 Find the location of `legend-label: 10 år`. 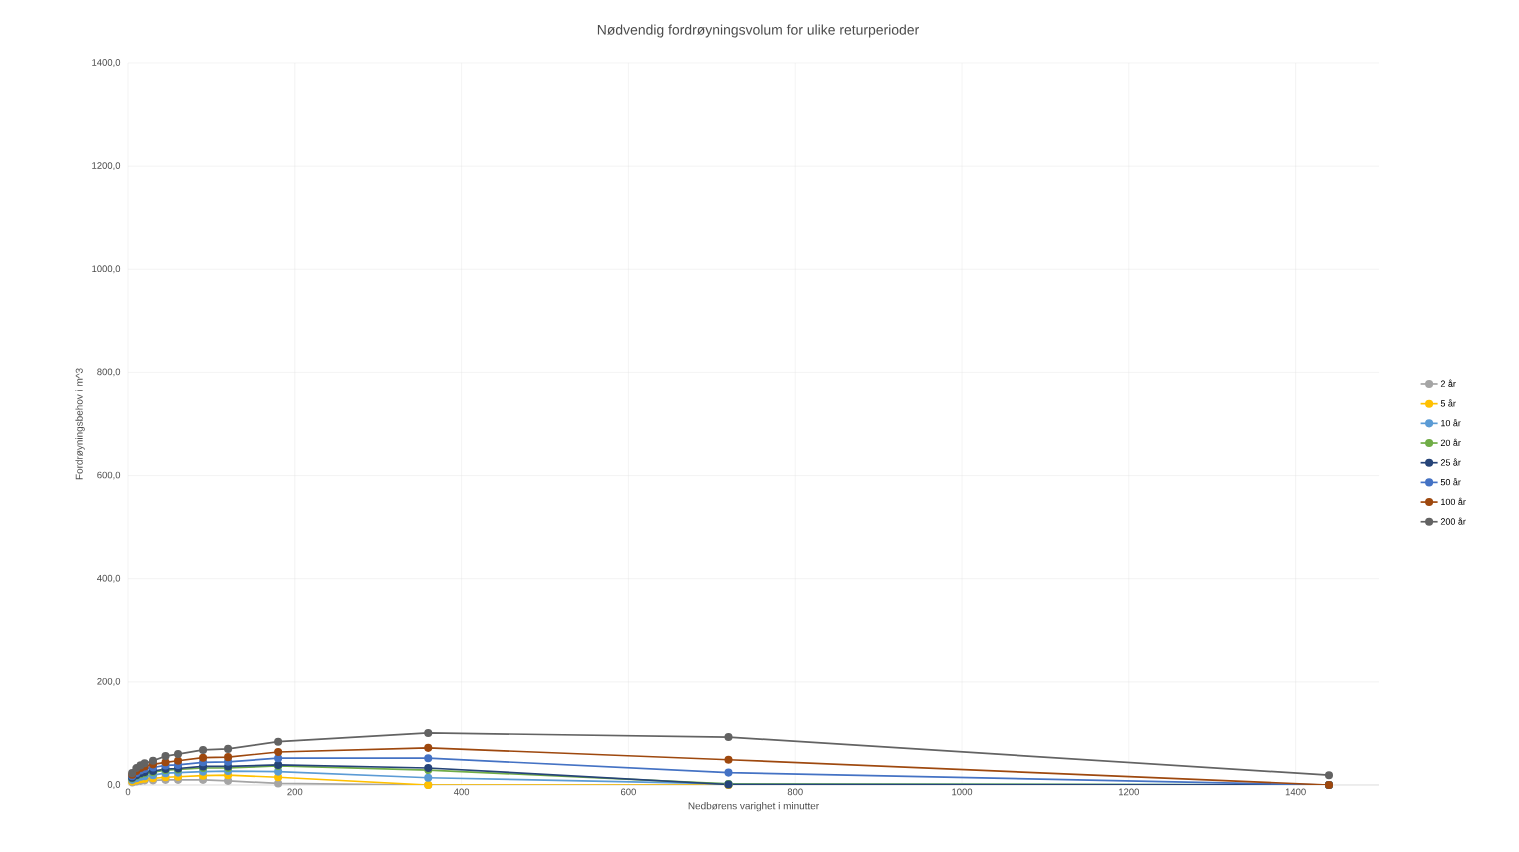

legend-label: 10 år is located at coordinates (1451, 422).